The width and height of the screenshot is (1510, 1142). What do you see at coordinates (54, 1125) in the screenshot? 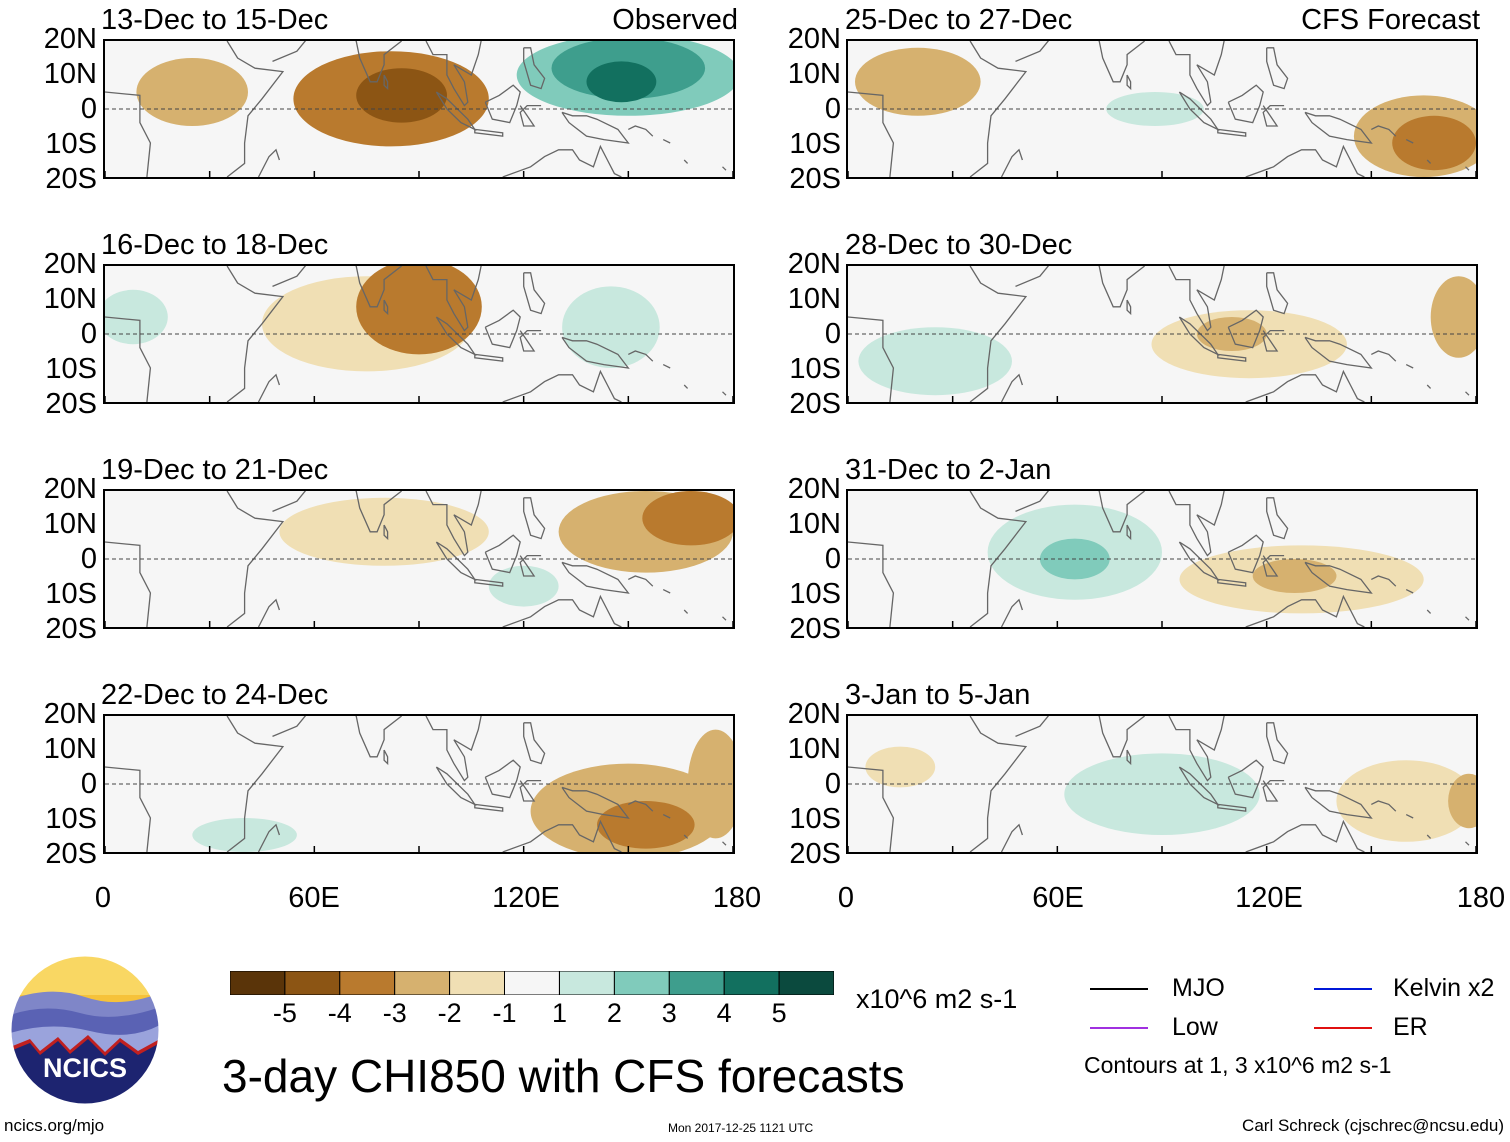
I see `footer-site: ncics.org/mjo` at bounding box center [54, 1125].